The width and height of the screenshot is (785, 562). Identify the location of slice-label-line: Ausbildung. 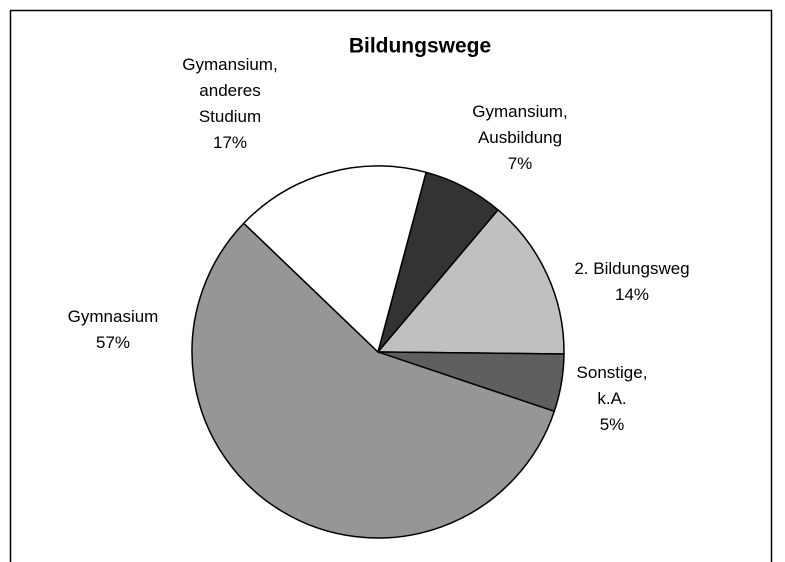
(520, 137).